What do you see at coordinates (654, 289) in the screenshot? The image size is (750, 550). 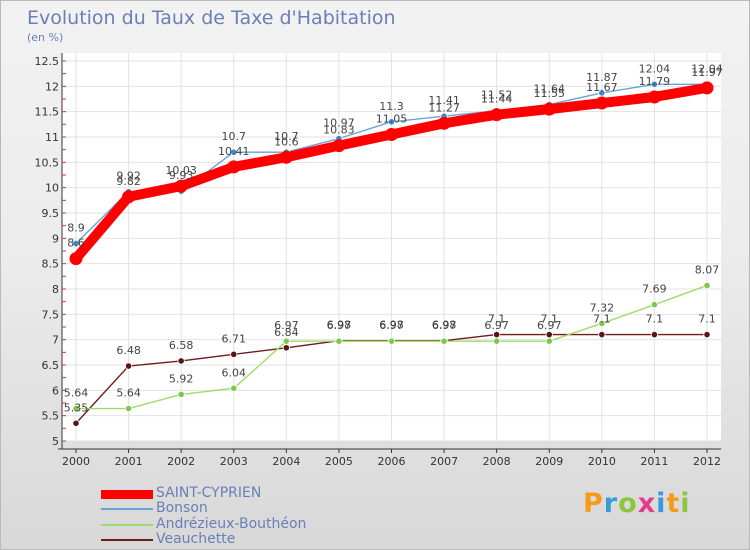 I see `data-label: 7.69` at bounding box center [654, 289].